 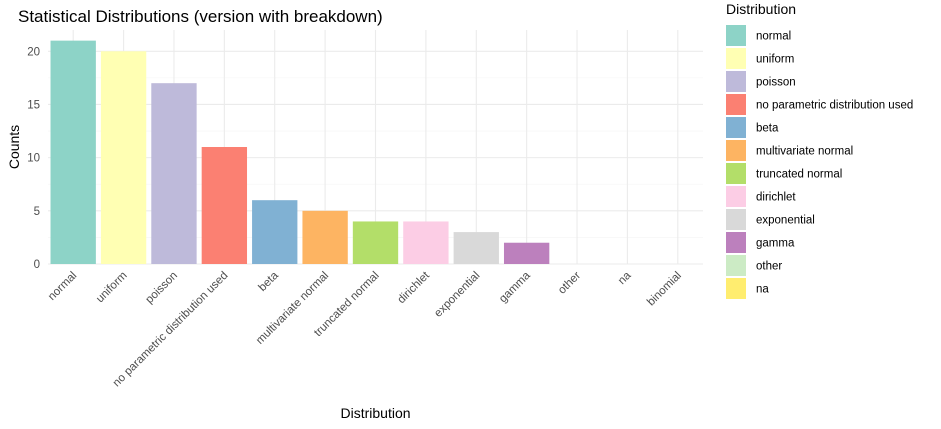 I want to click on legend-key-poisson, so click(x=736, y=81).